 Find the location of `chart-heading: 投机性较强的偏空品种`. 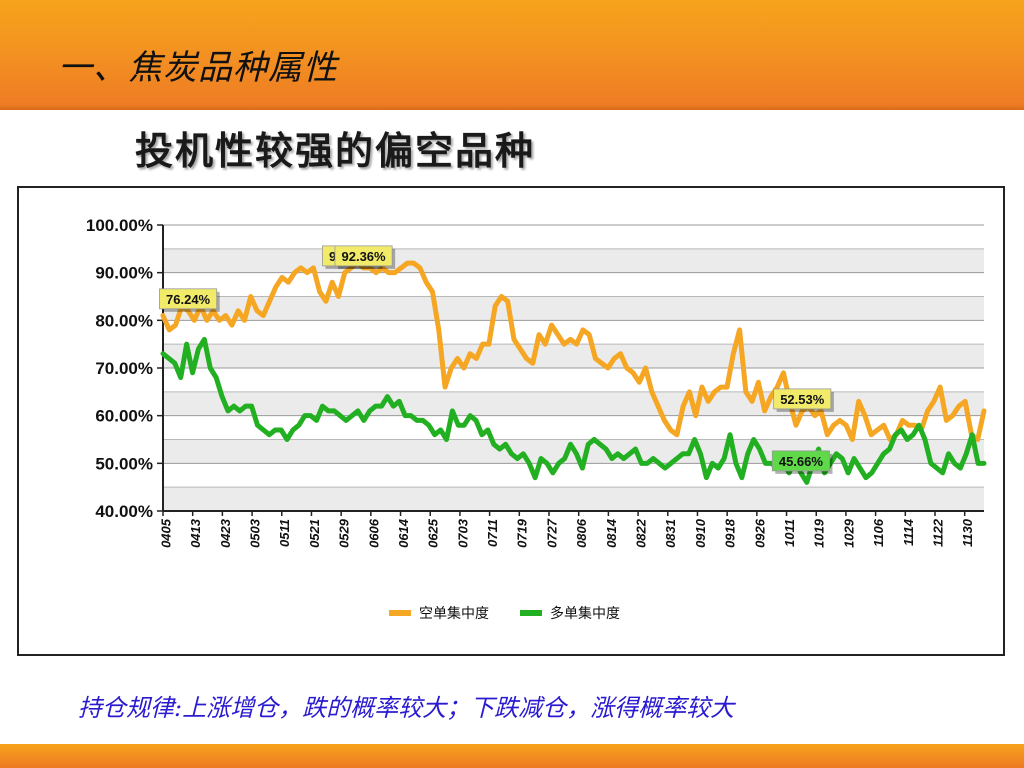

chart-heading: 投机性较强的偏空品种 is located at coordinates (335, 151).